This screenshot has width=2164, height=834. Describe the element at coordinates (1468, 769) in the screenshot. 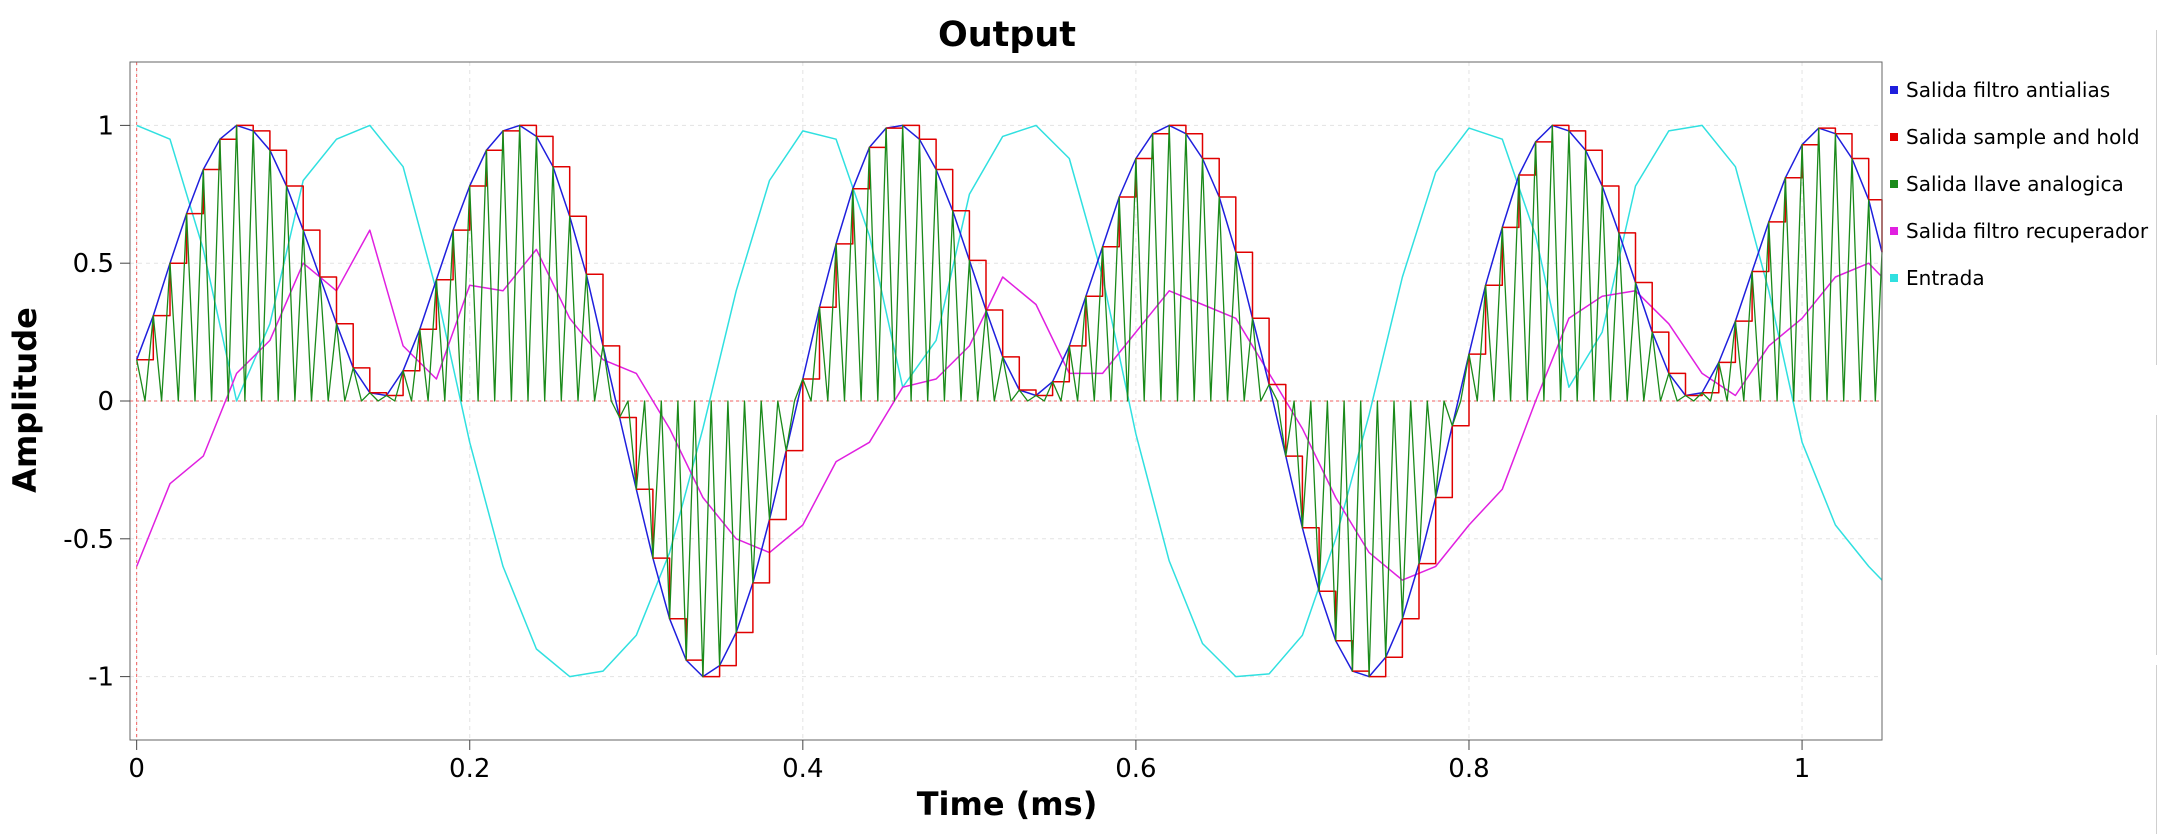

I see `x-tick-label-4: 0.8` at that location.